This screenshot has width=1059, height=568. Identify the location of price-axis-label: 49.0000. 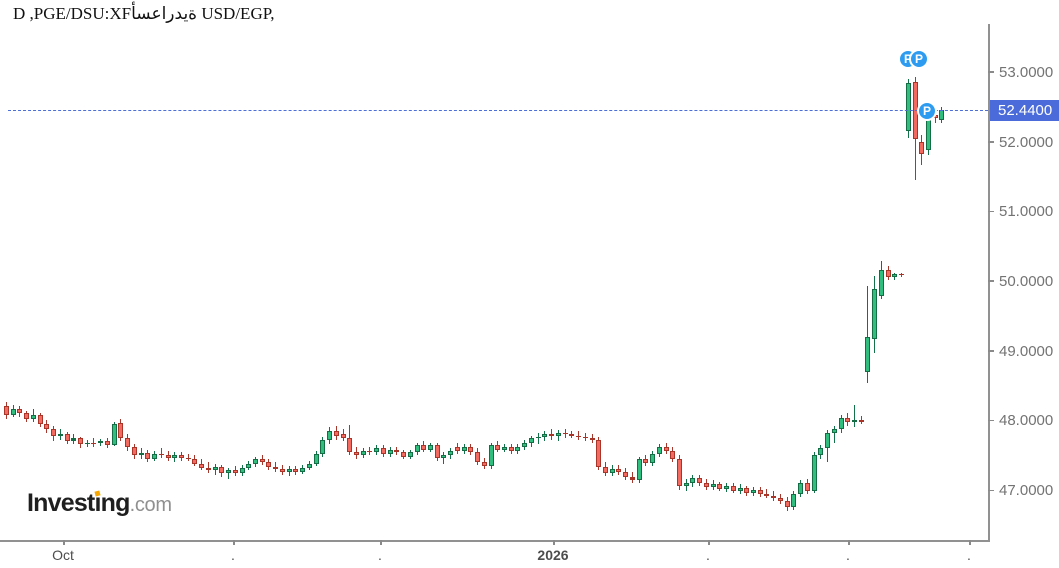
(1026, 351).